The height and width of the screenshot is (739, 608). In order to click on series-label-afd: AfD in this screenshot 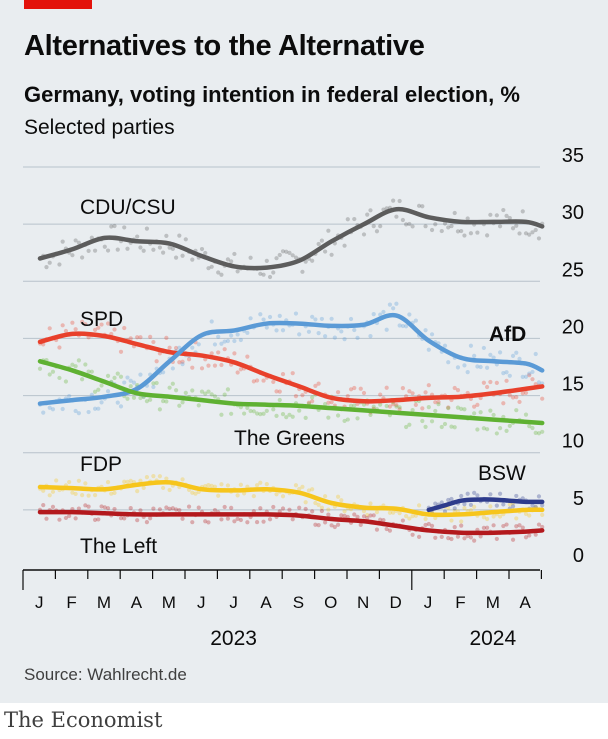, I will do `click(507, 334)`.